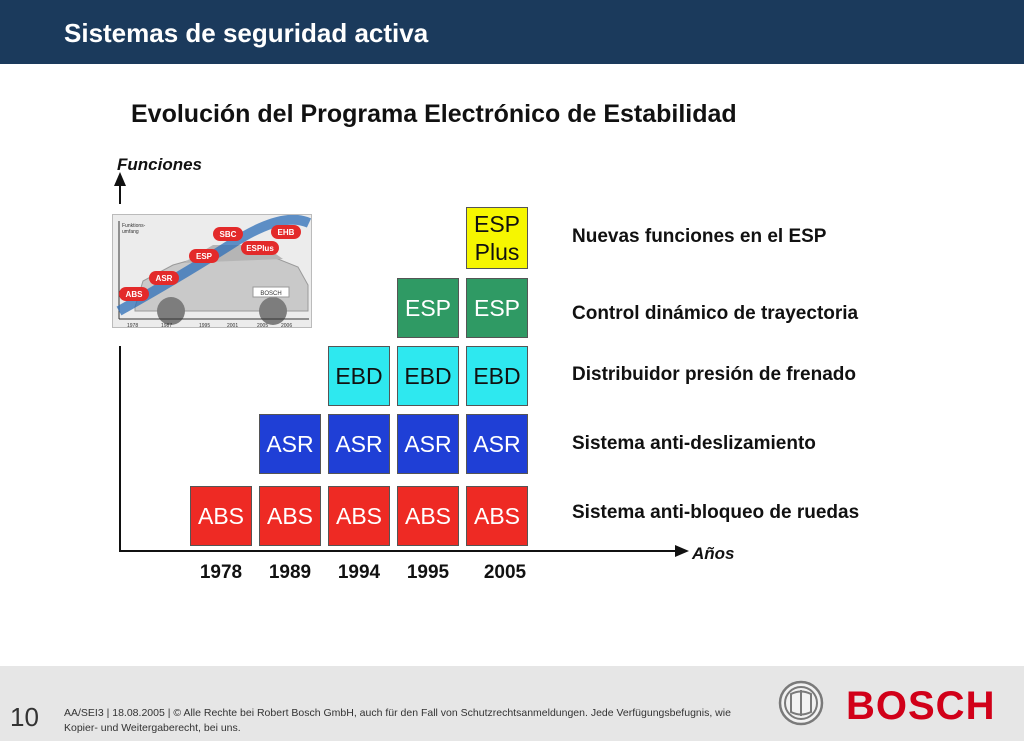  Describe the element at coordinates (120, 194) in the screenshot. I see `y-axis-stub` at that location.